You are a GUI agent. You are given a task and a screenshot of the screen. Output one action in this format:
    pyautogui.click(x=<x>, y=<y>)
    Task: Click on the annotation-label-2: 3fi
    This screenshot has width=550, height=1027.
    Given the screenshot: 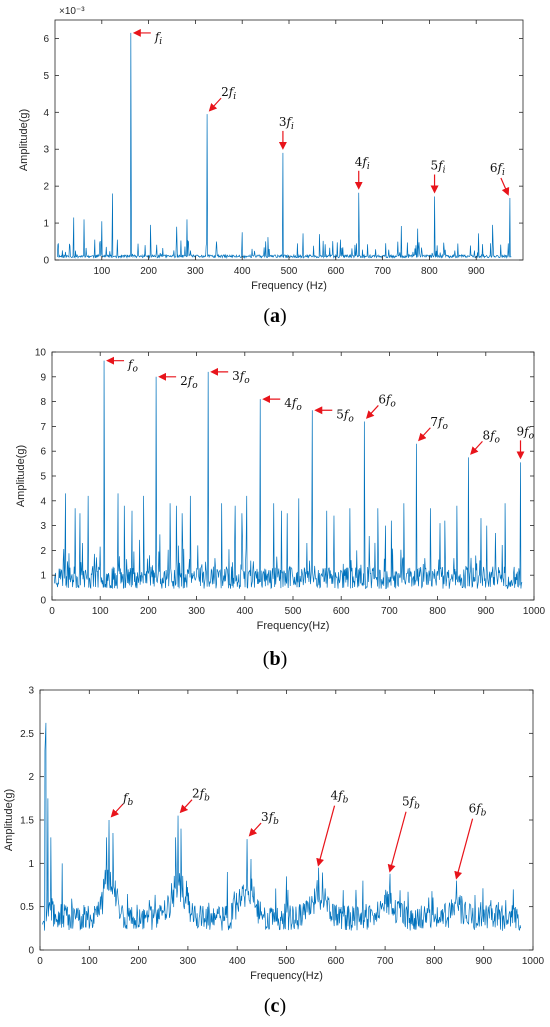 What is the action you would take?
    pyautogui.click(x=286, y=123)
    